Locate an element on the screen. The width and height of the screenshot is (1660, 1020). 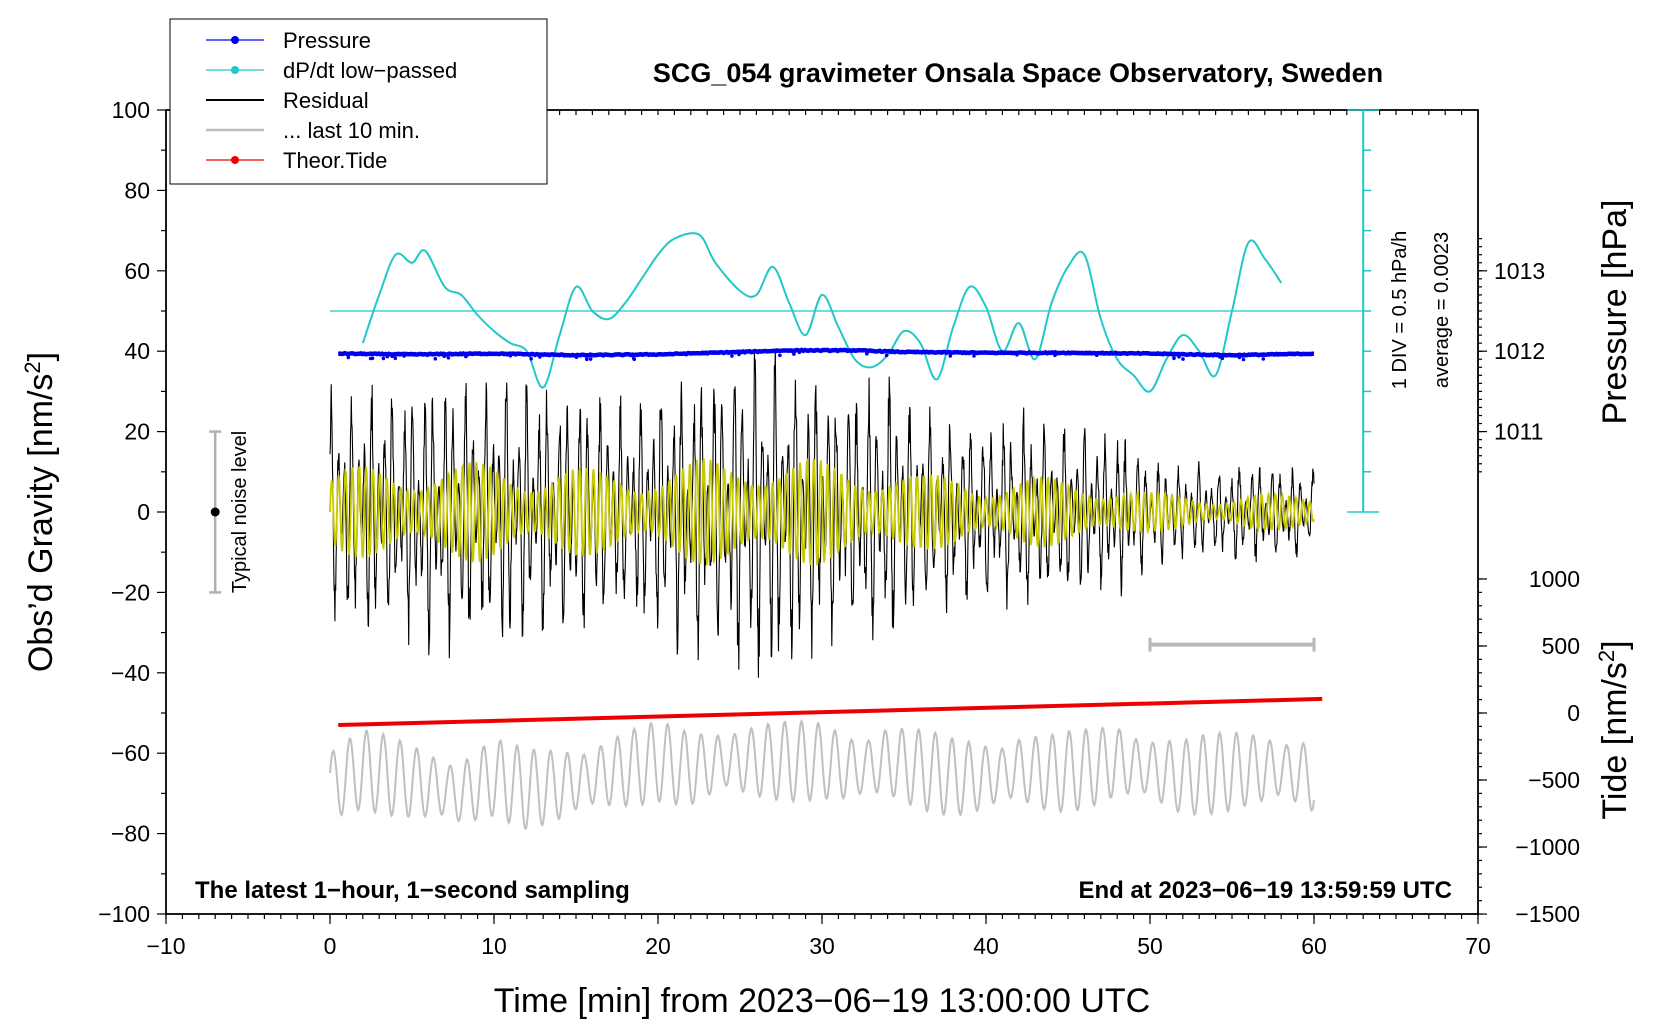
legend-entry-last10: ... last 10 min. is located at coordinates (313, 130).